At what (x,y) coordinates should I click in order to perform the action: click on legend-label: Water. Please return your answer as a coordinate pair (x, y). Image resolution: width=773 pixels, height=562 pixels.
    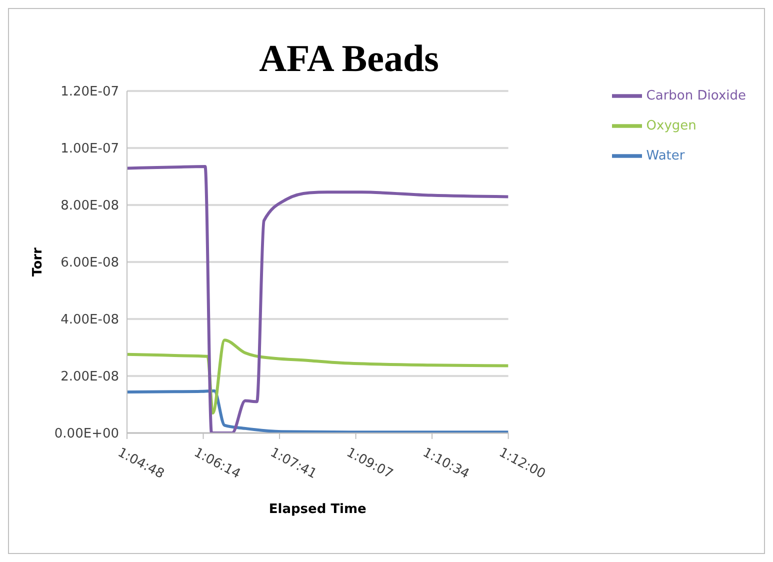
    Looking at the image, I should click on (665, 156).